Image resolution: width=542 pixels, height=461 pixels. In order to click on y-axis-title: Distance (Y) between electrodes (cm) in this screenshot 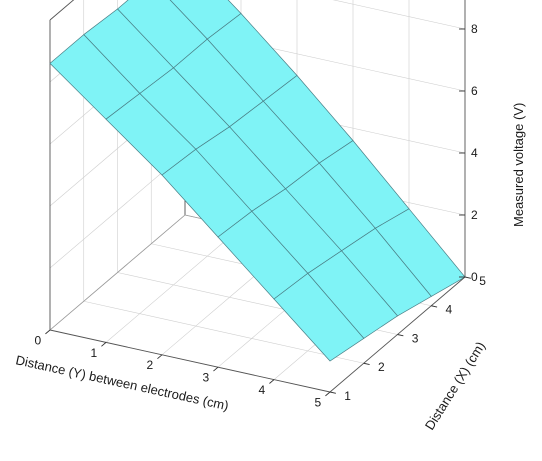, I will do `click(122, 382)`.